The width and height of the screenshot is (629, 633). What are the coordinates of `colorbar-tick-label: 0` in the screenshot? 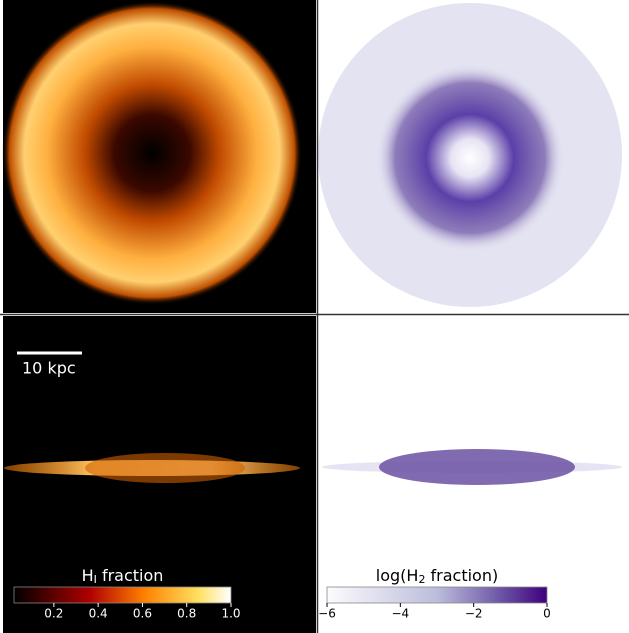 It's located at (547, 614).